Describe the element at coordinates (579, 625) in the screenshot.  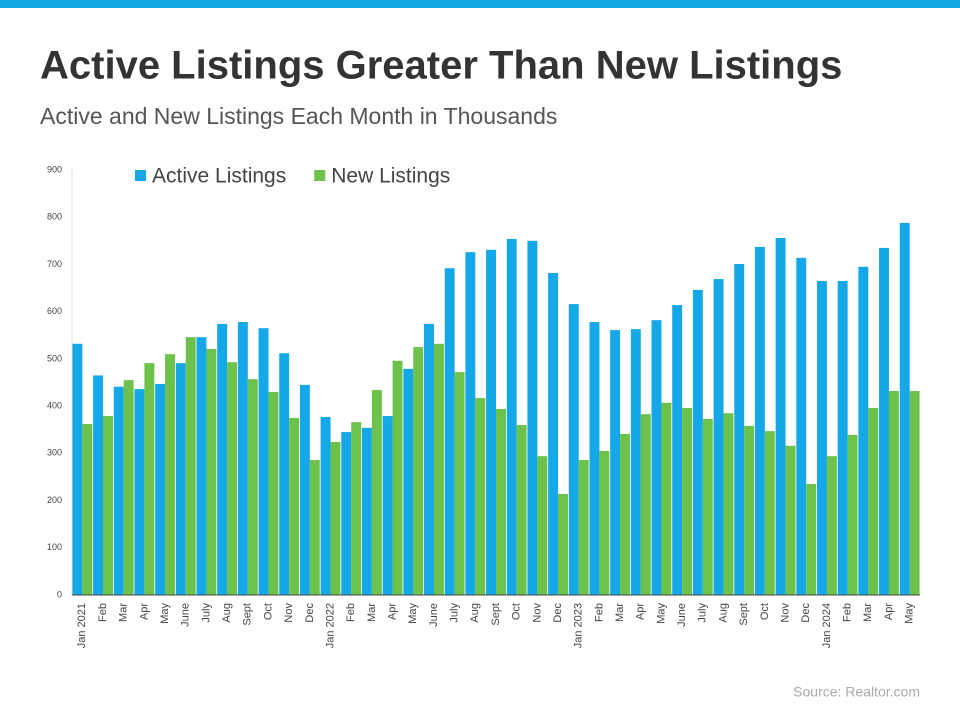
I see `x-tick-label: Jan 2023` at that location.